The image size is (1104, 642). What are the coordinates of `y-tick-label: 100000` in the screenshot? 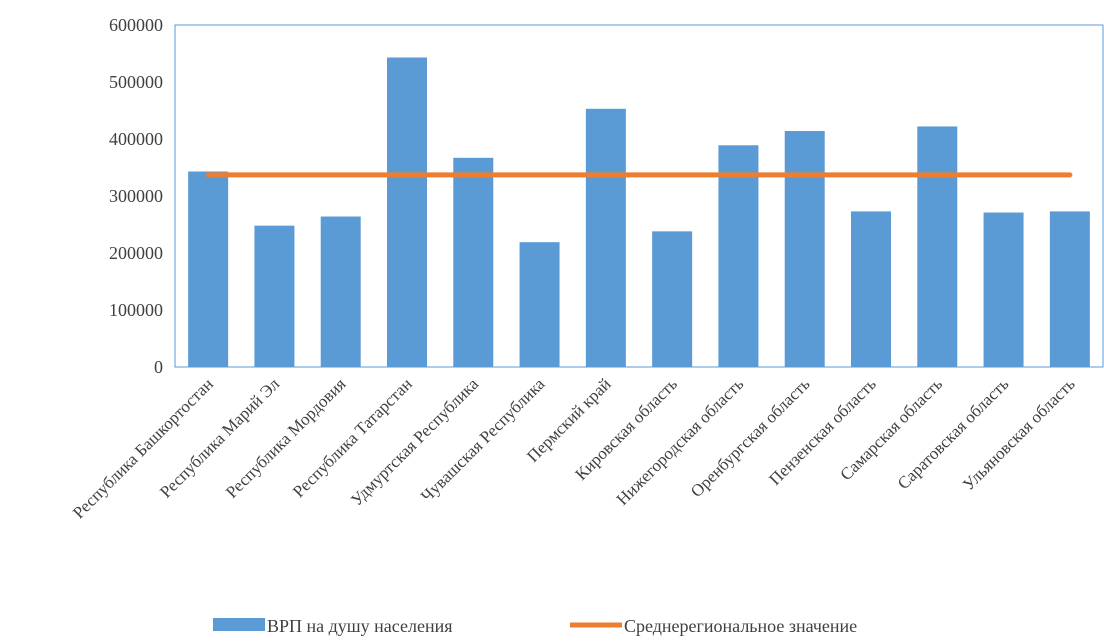 It's located at (136, 310).